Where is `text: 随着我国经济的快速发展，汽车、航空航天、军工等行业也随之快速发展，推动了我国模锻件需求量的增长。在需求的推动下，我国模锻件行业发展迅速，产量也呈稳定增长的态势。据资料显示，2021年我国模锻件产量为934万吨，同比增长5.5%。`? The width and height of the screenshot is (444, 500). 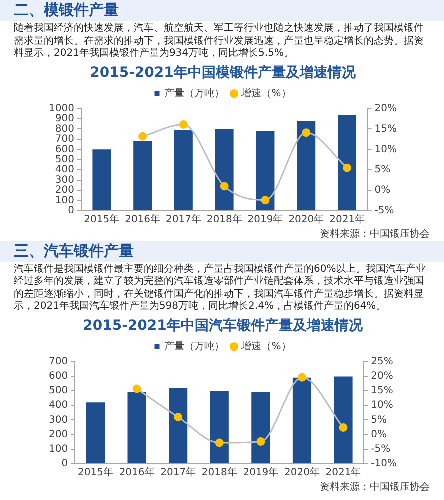
text: 随着我国经济的快速发展，汽车、航空航天、军工等行业也随之快速发展，推动了我国模锻件需求量的增长。在需求的推动下，我国模锻件行业发展迅速，产量也呈稳定增长的态势。据资料显示，2021年我国模锻件产量为934万吨，同比增长5.5%。 is located at coordinates (219, 41).